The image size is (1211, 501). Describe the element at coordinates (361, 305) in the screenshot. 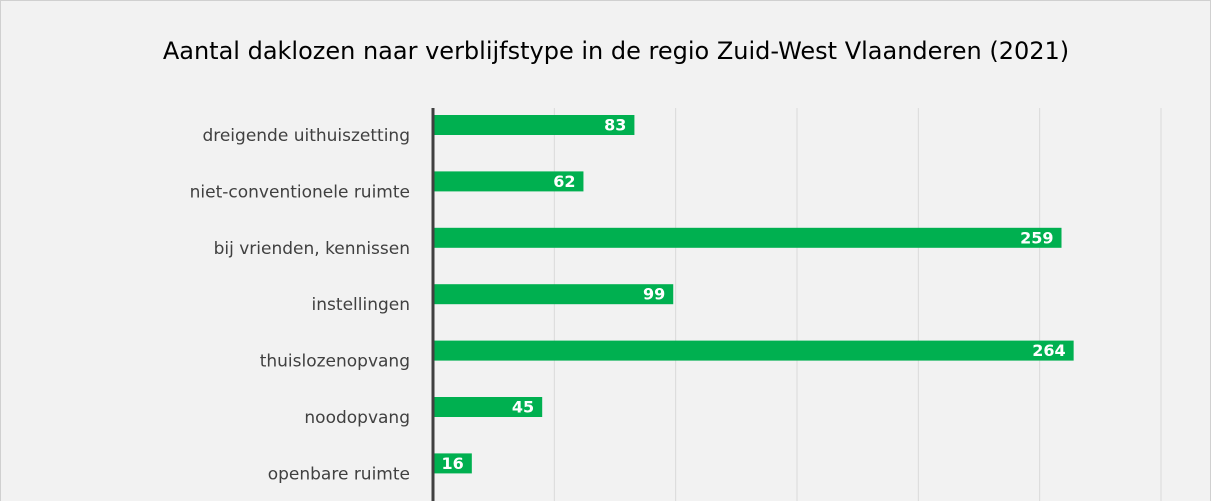

I see `y-tick-label: instellingen` at that location.